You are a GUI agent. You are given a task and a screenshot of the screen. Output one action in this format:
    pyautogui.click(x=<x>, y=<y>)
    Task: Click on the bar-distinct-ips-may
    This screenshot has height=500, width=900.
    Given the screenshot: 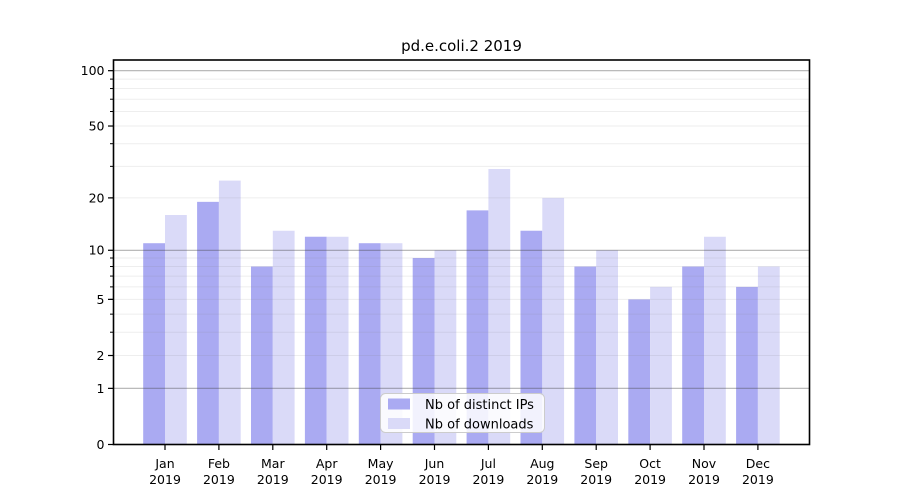 What is the action you would take?
    pyautogui.click(x=369, y=344)
    